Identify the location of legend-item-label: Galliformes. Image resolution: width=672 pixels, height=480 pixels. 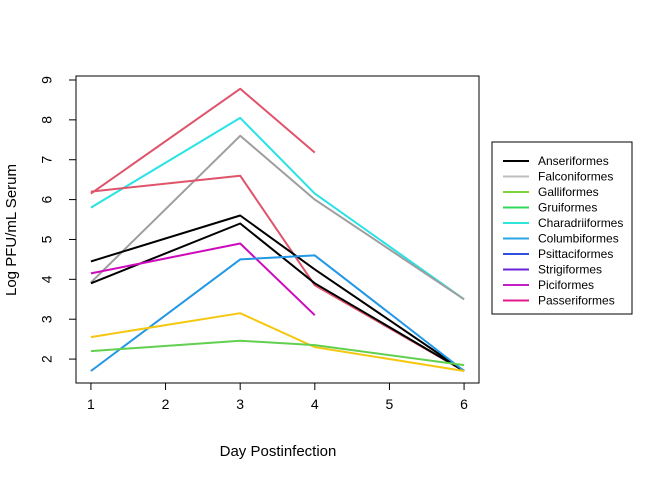
(568, 192).